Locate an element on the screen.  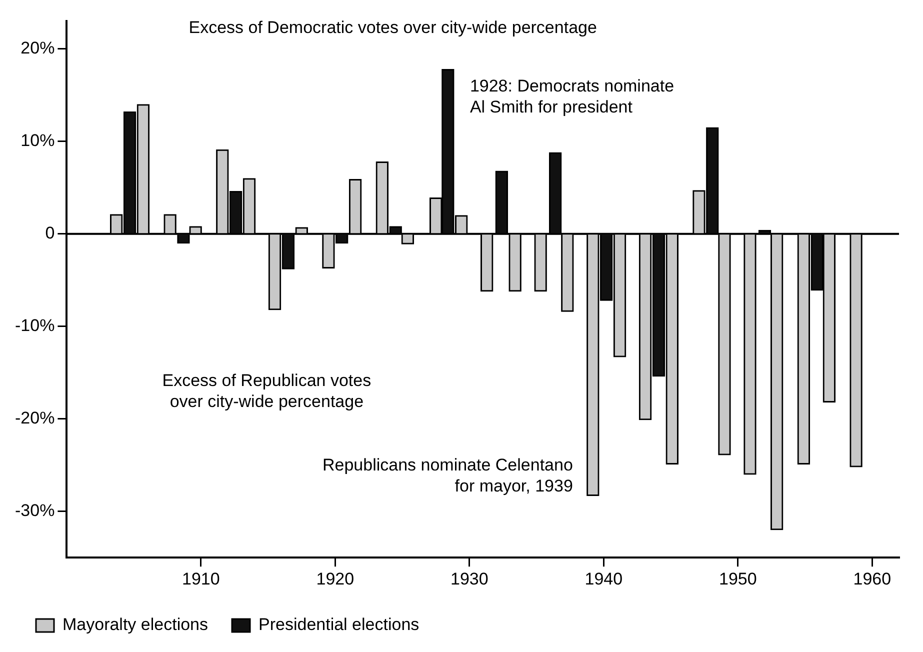
legend-label: Presidential elections is located at coordinates (339, 624).